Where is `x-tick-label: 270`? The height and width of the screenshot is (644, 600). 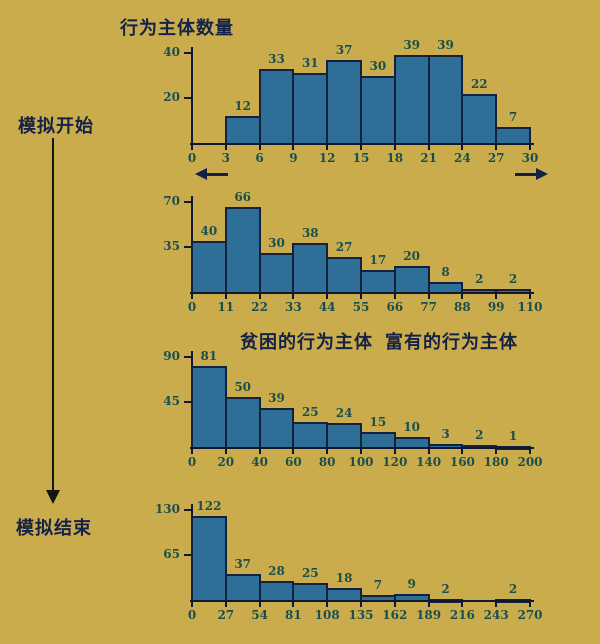
x-tick-label: 270 is located at coordinates (530, 615).